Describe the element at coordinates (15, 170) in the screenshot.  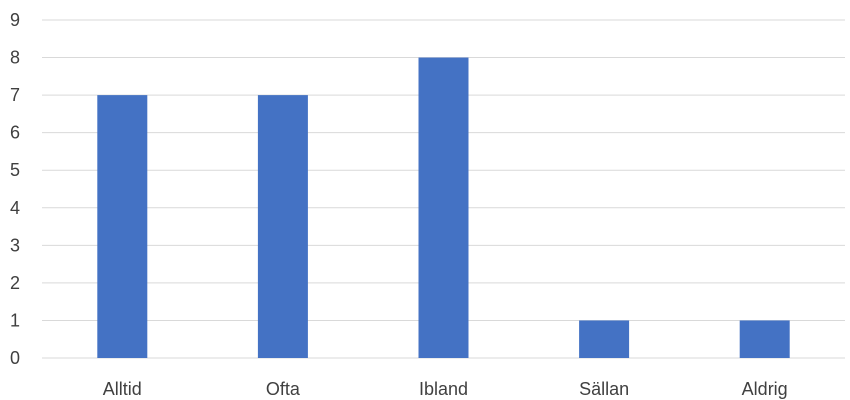
I see `y-tick-label: 5` at that location.